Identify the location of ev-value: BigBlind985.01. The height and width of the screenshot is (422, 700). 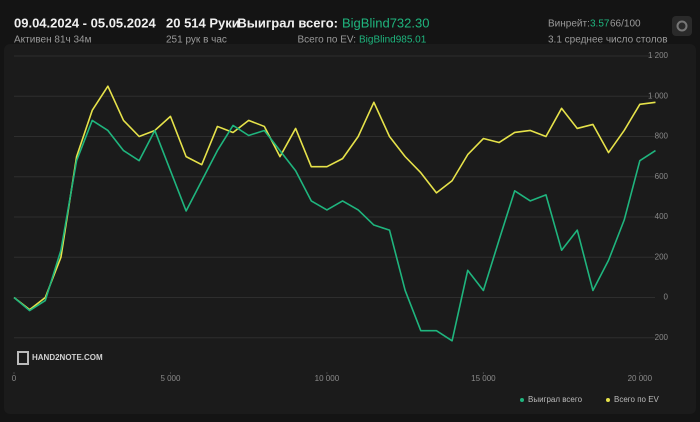
(393, 40).